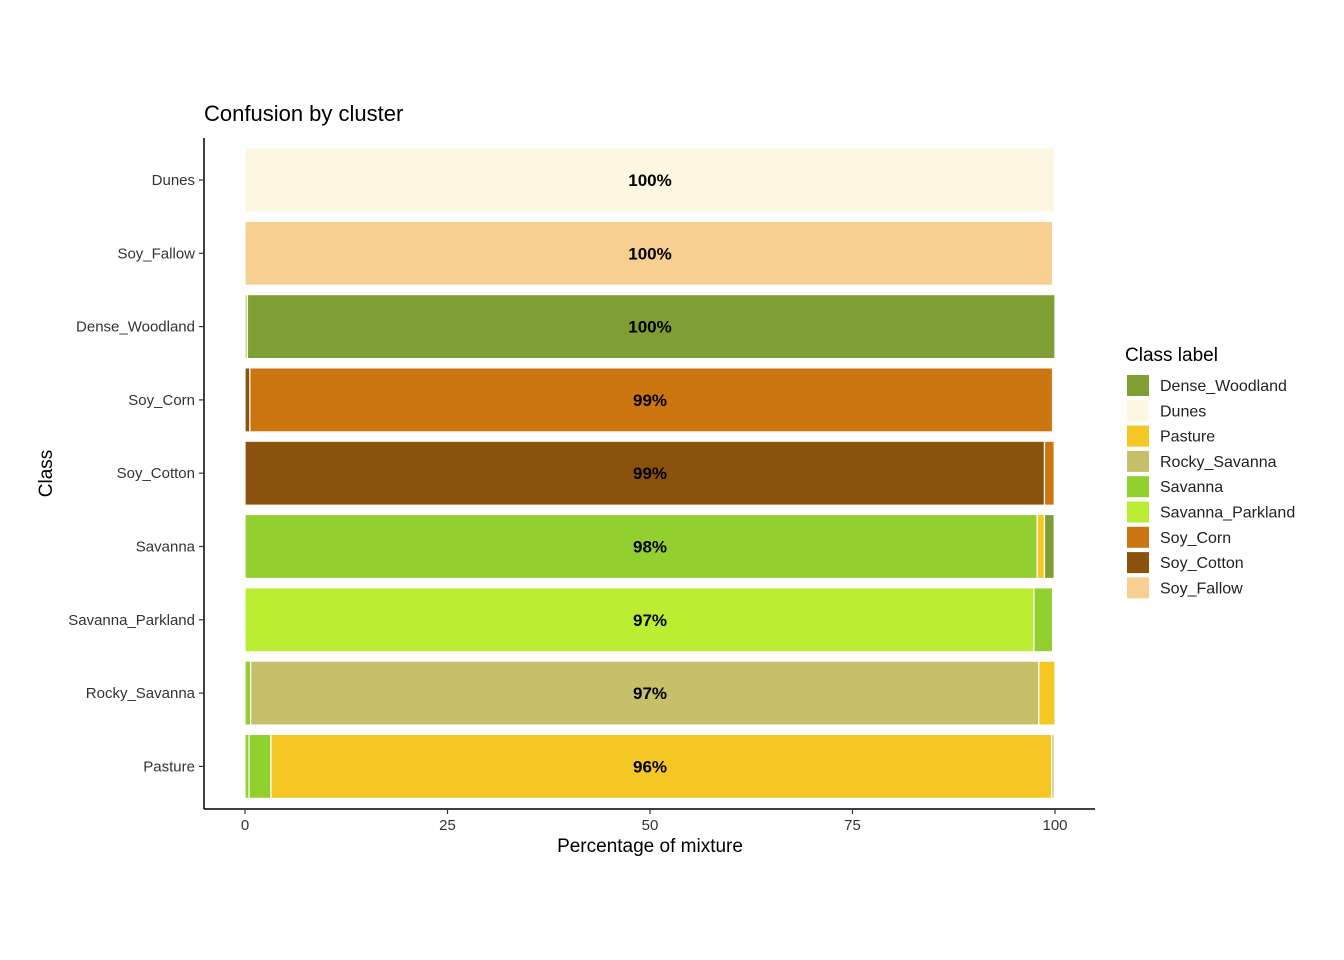  What do you see at coordinates (447, 825) in the screenshot?
I see `x-tick-label: 25` at bounding box center [447, 825].